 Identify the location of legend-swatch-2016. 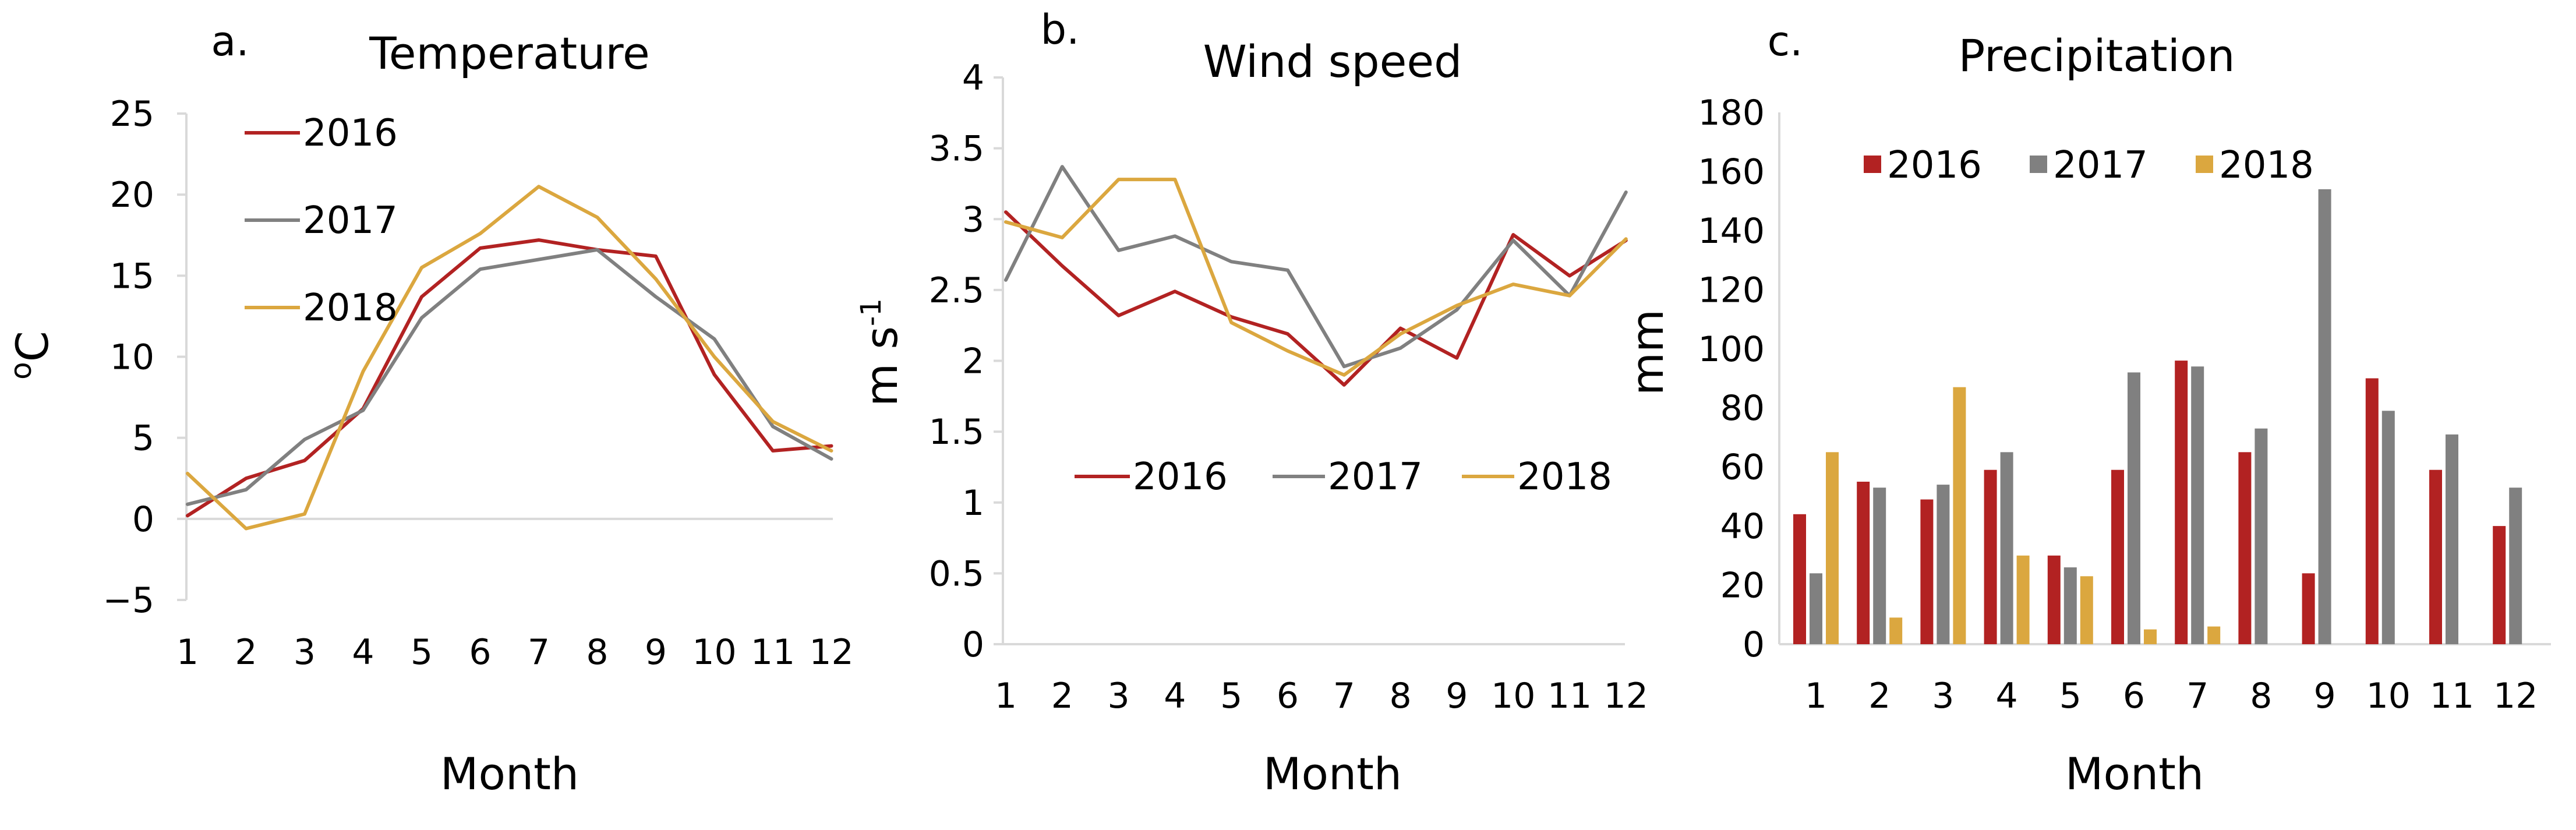
(1872, 165).